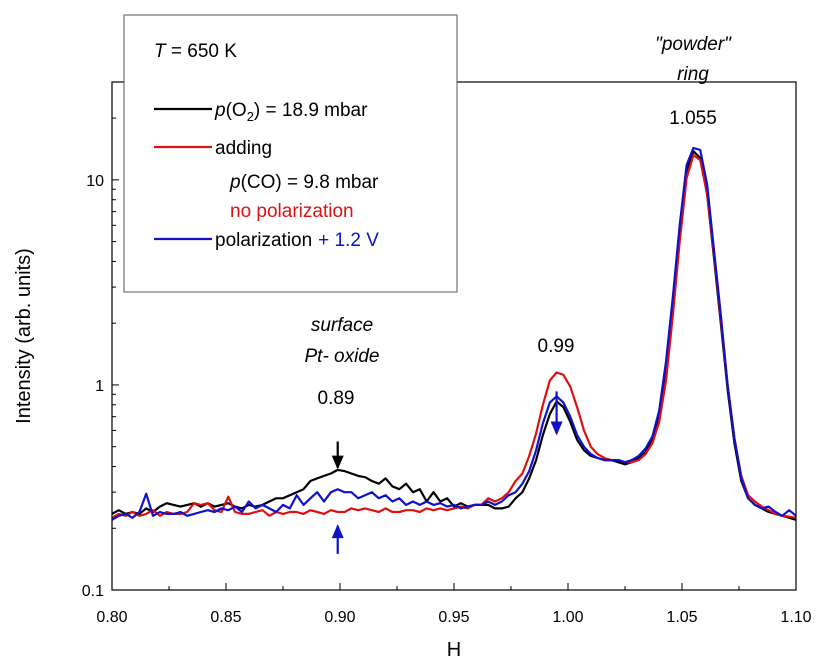 The width and height of the screenshot is (819, 664). I want to click on oxide-label-line2: Pt- oxide, so click(342, 356).